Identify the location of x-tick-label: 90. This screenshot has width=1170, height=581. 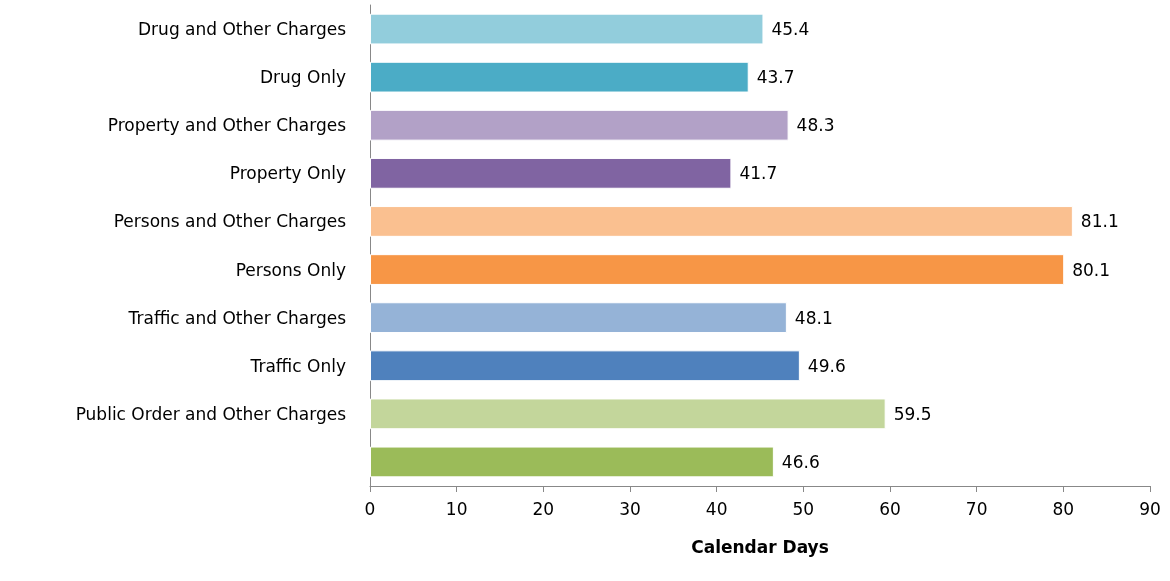
(1150, 508).